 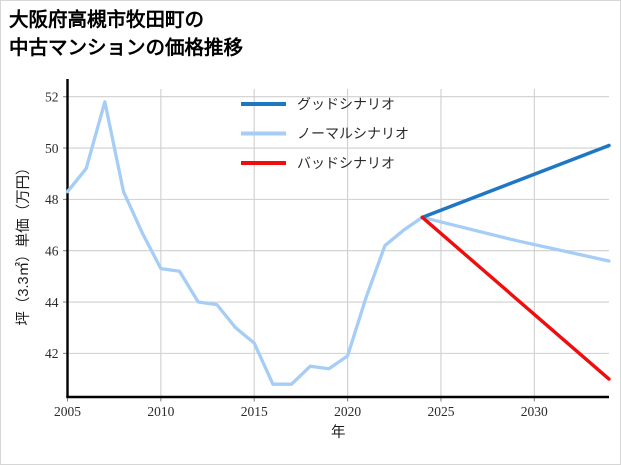 What do you see at coordinates (23, 242) in the screenshot?
I see `y-axis-title: 坪（3.3㎡）単価（万円）` at bounding box center [23, 242].